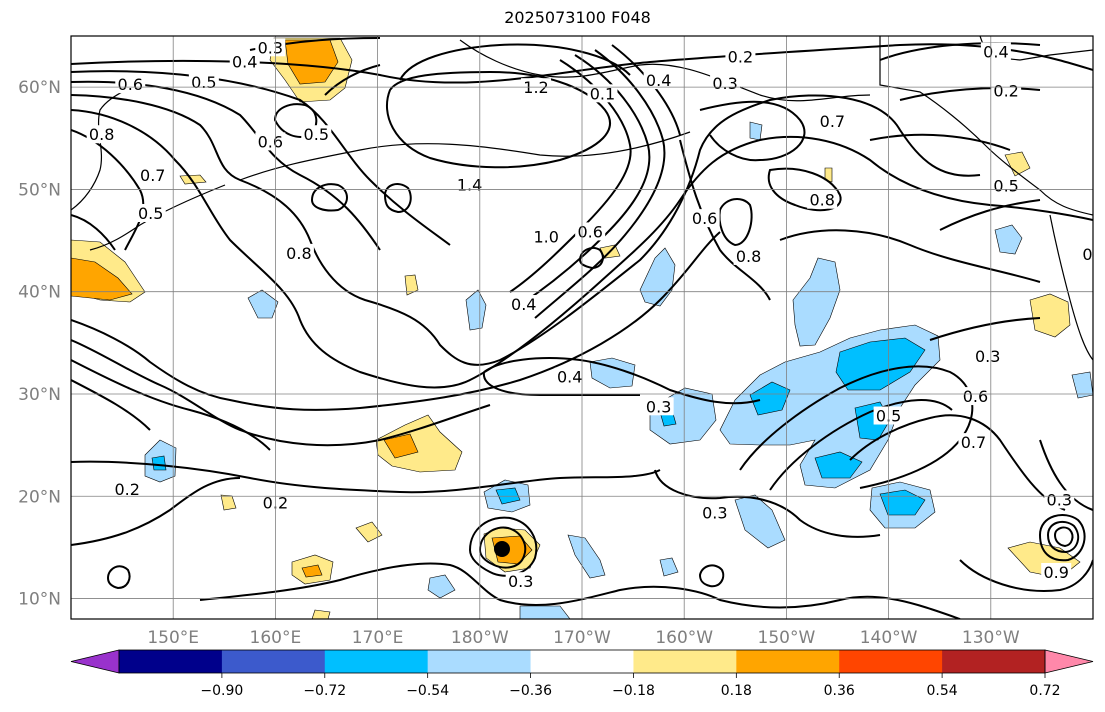 The image size is (1105, 712). Describe the element at coordinates (39, 293) in the screenshot. I see `lat-tick-label: 40°N` at that location.